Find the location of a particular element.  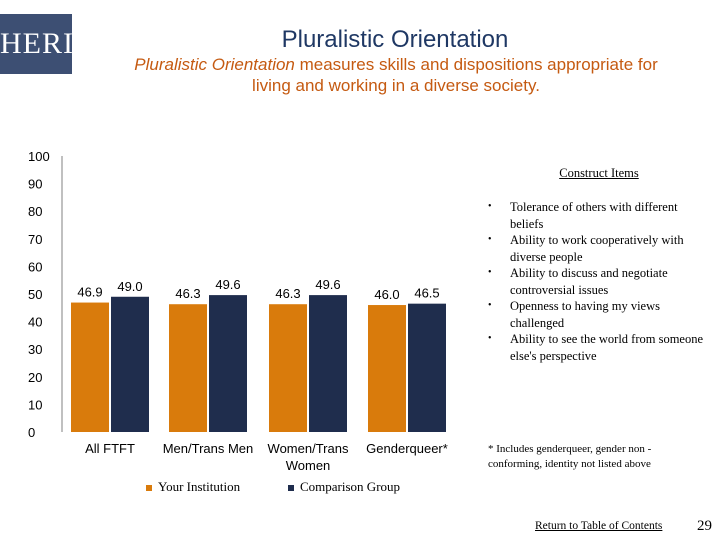

y-tick-label: 100 is located at coordinates (39, 156).